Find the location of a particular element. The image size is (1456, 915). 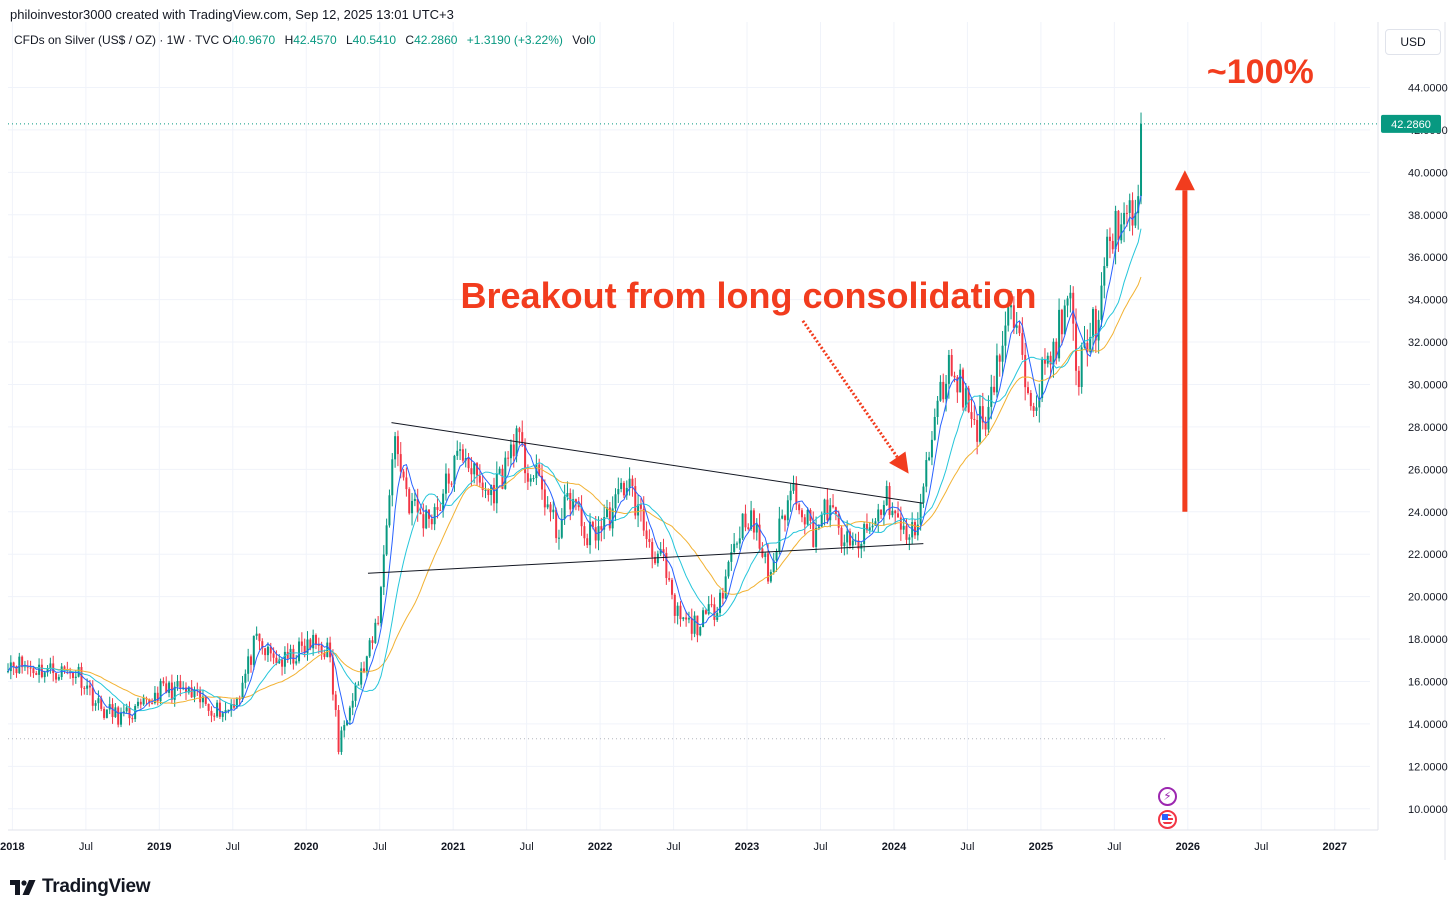

y-tick-label: 24.0000 is located at coordinates (1428, 513).